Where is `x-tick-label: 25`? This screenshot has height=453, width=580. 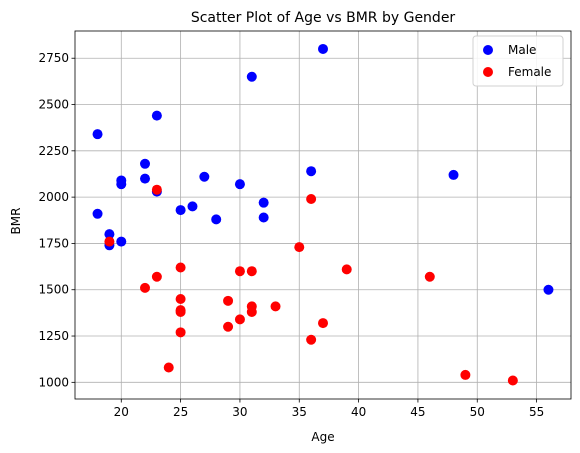 x-tick-label: 25 is located at coordinates (180, 412).